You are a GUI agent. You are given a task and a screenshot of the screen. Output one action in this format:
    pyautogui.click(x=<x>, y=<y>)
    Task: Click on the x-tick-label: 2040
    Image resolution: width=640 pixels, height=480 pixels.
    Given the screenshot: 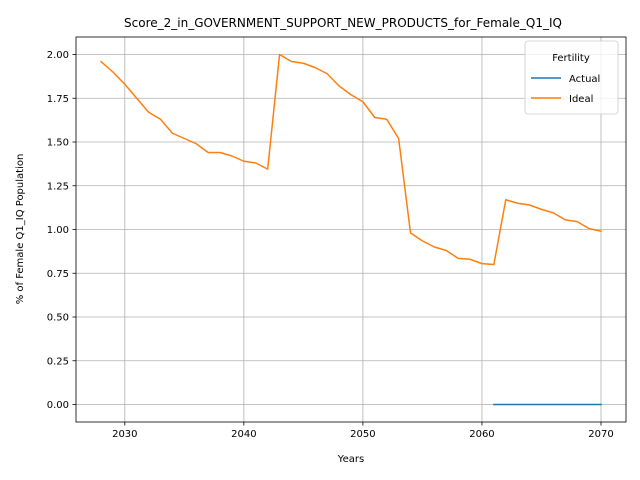 What is the action you would take?
    pyautogui.click(x=243, y=434)
    